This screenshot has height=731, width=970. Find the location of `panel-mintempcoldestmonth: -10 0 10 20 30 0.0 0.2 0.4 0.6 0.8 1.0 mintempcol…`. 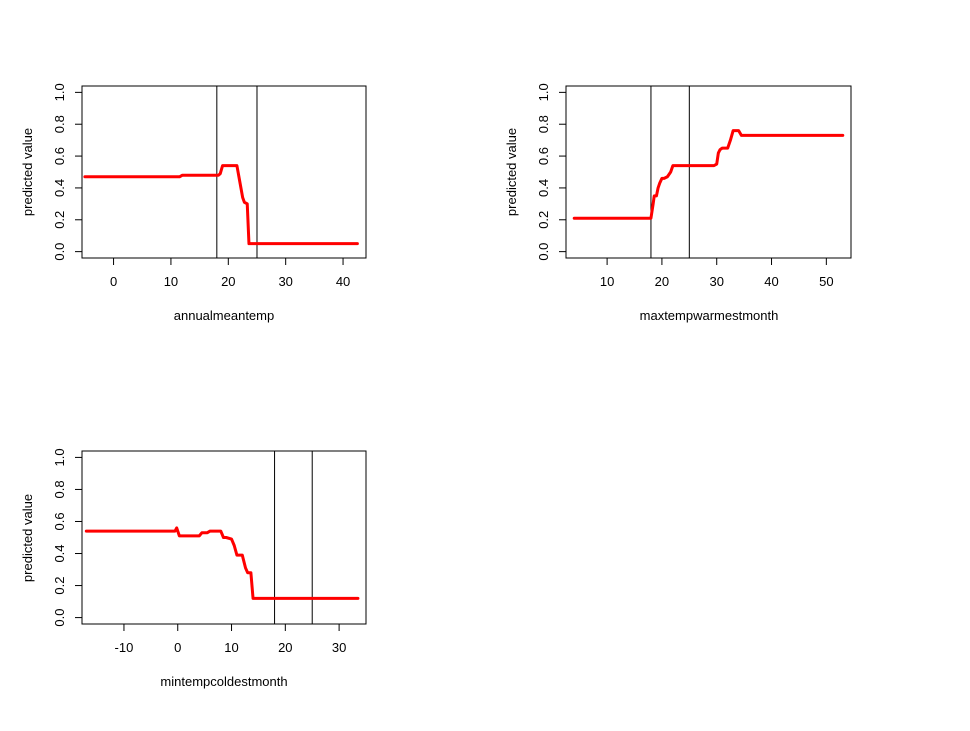

panel-mintempcoldestmonth: -10 0 10 20 30 0.0 0.2 0.4 0.6 0.8 1.0 mintempcol… is located at coordinates (193, 568).